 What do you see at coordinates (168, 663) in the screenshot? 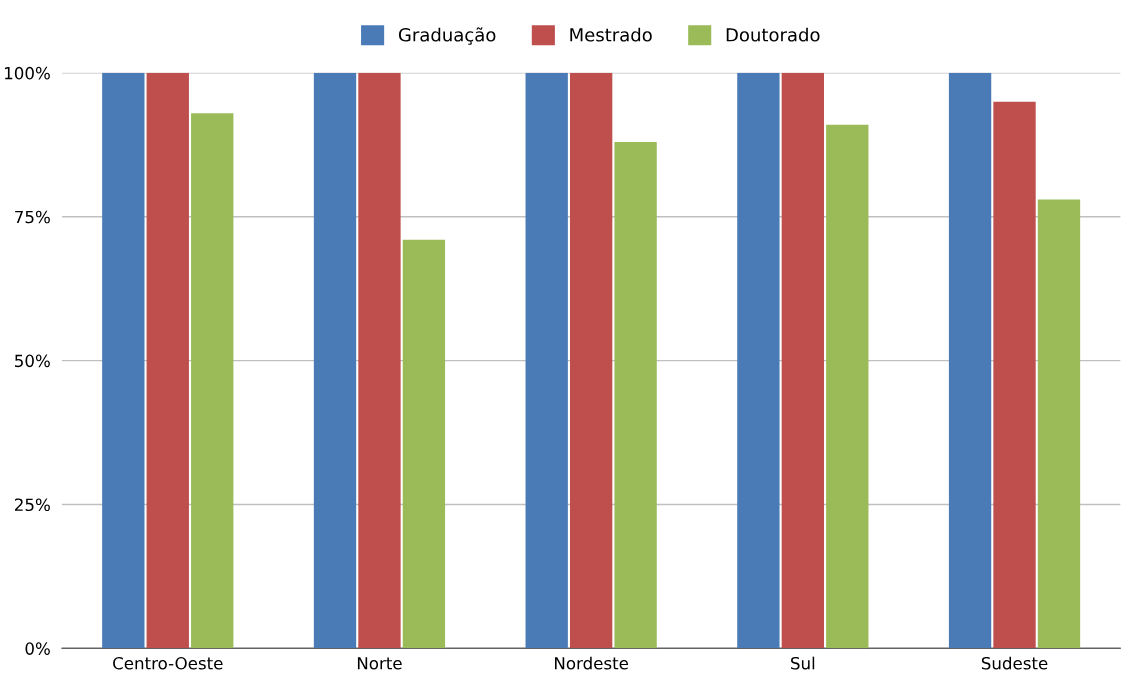
I see `x-tick-label: Centro-Oeste` at bounding box center [168, 663].